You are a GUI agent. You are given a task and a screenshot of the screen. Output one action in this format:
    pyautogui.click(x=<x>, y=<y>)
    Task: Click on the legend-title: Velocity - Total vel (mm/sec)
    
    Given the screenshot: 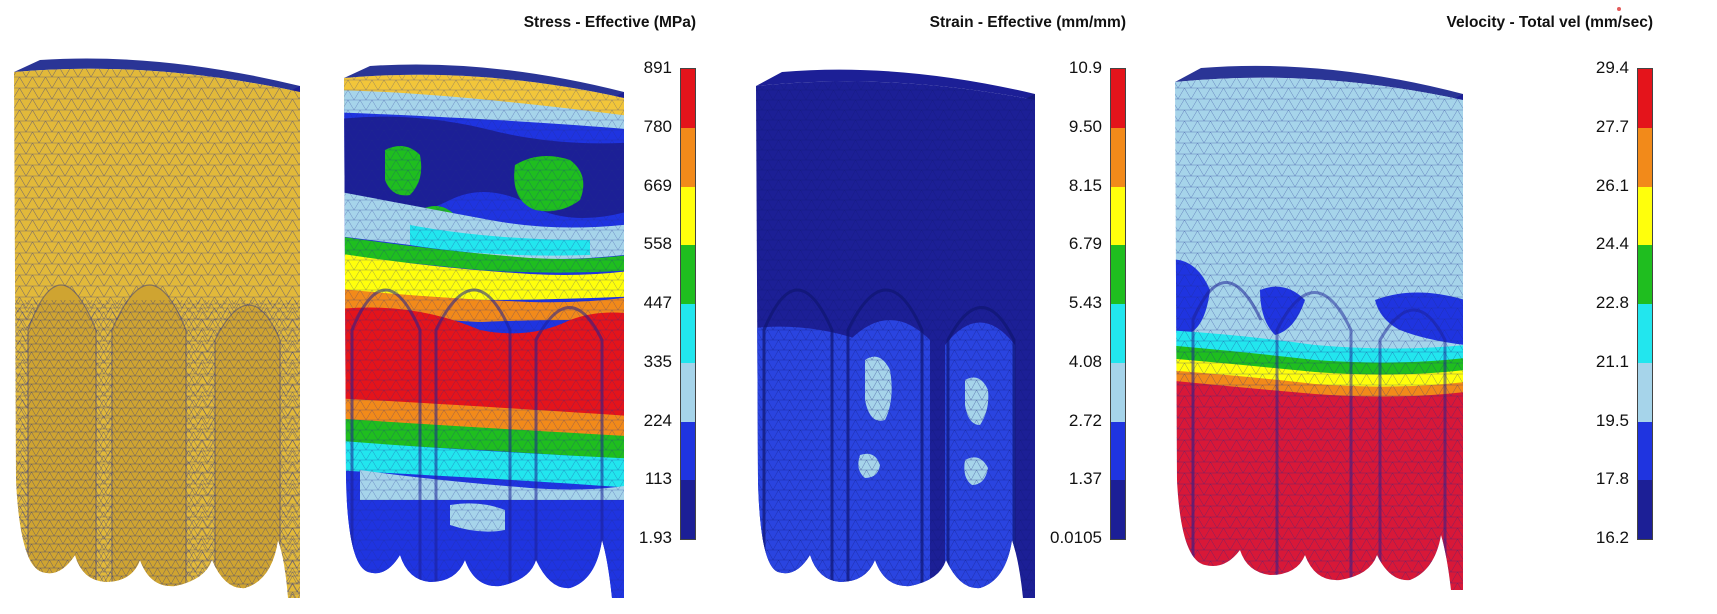 What is the action you would take?
    pyautogui.click(x=1549, y=22)
    